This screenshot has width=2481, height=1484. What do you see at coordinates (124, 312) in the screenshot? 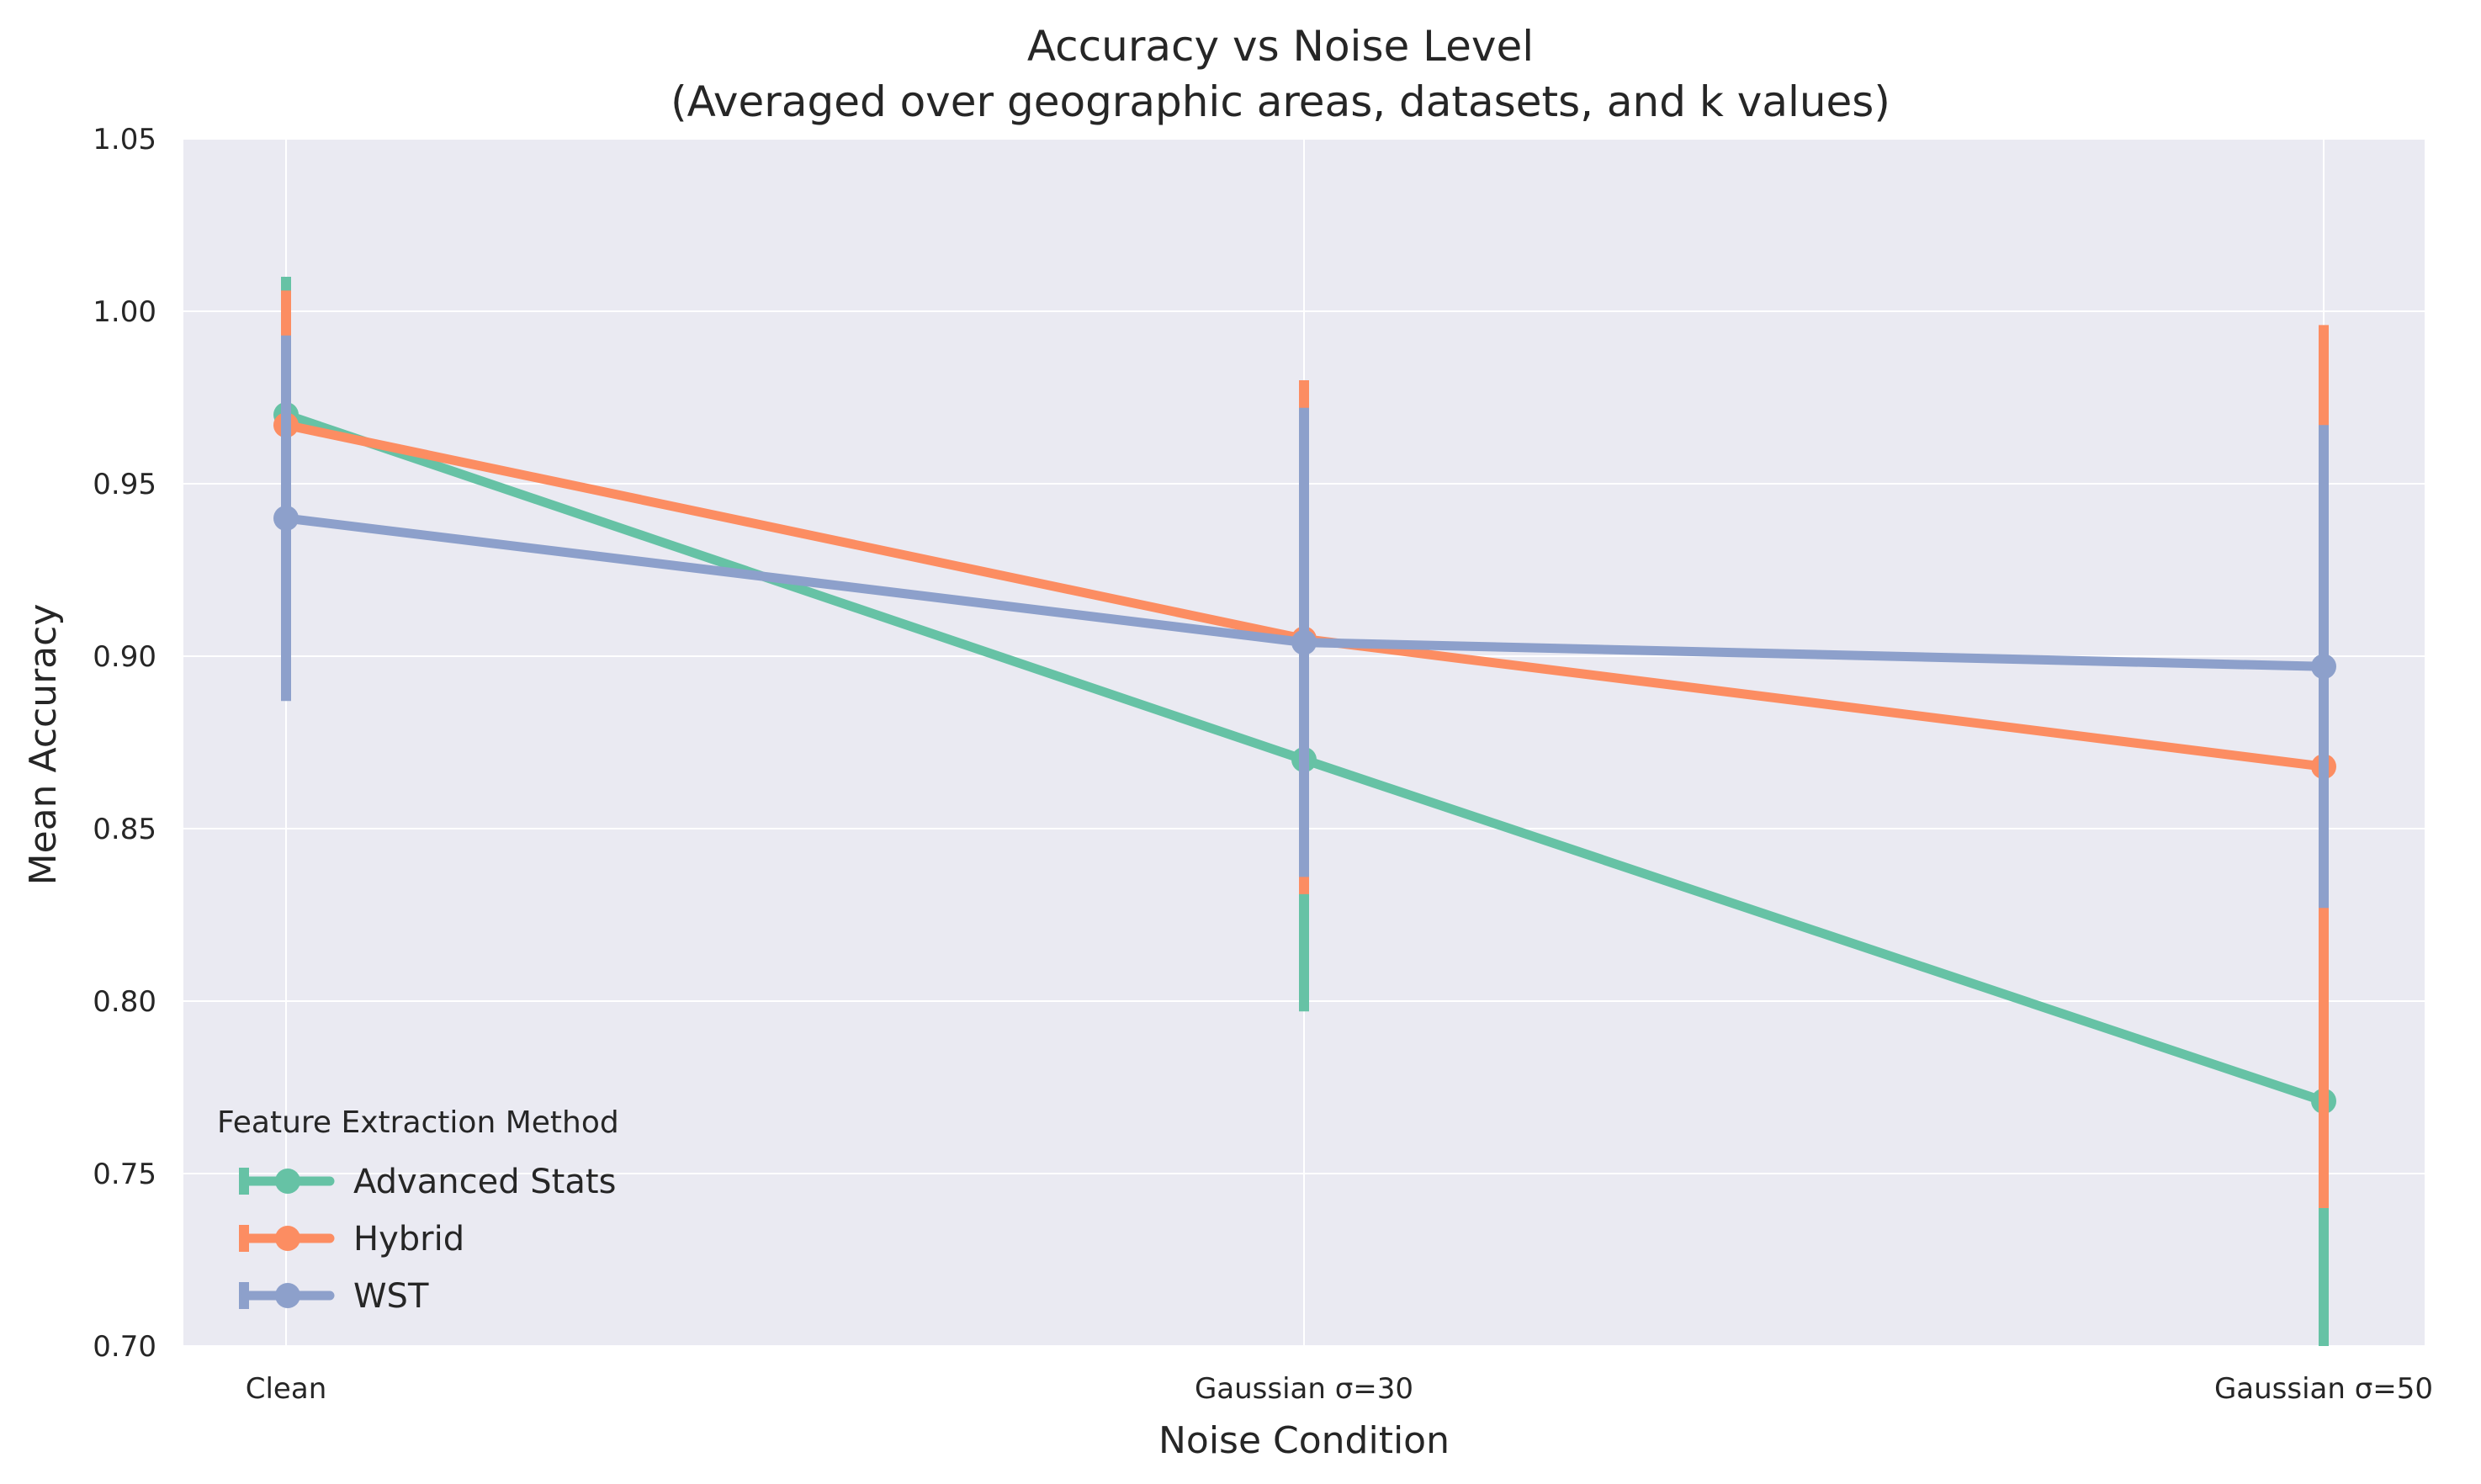
I see `y-tick-label: 1.00` at bounding box center [124, 312].